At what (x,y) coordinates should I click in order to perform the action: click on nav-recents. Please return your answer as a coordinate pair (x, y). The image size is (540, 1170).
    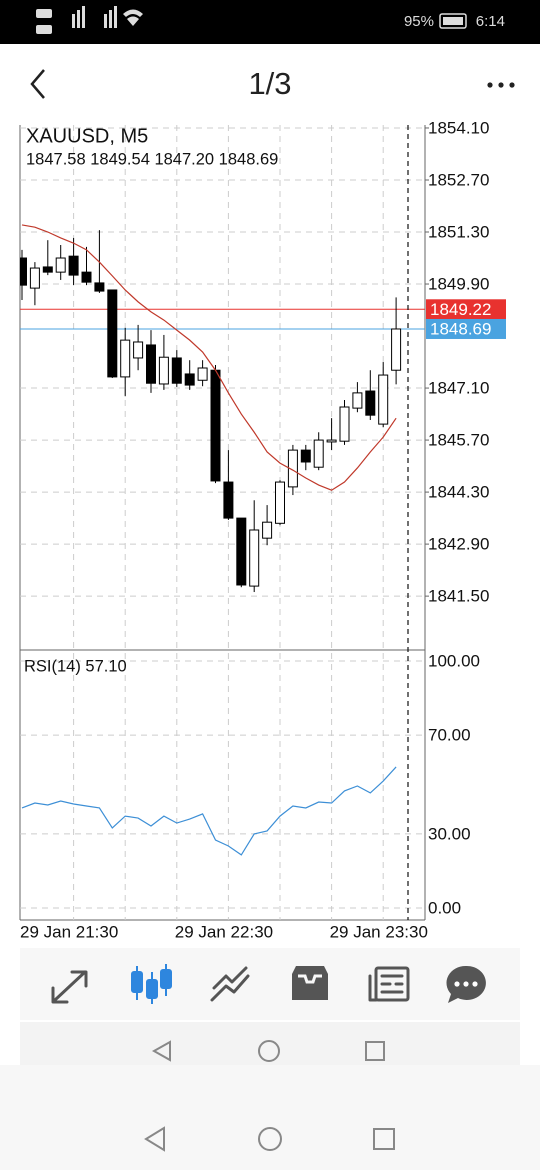
    Looking at the image, I should click on (384, 1139).